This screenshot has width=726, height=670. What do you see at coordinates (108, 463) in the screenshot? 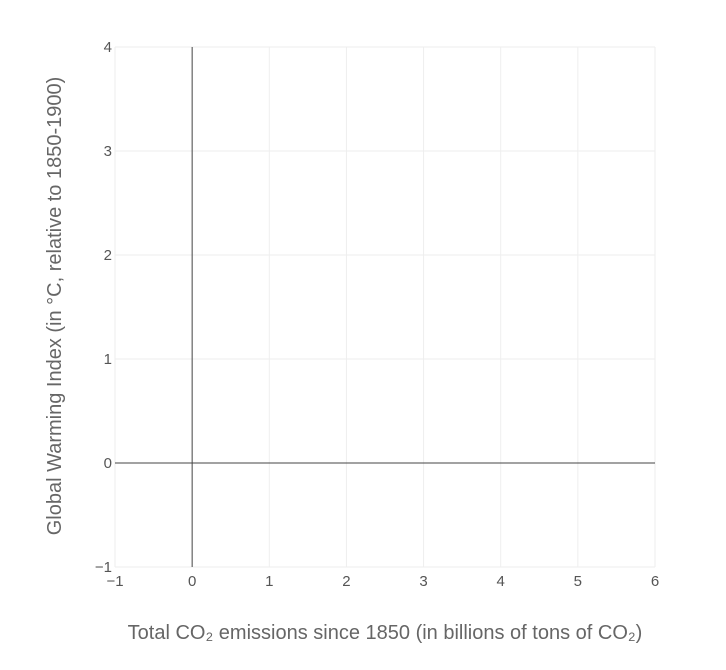
I see `y-tick-label: 0` at bounding box center [108, 463].